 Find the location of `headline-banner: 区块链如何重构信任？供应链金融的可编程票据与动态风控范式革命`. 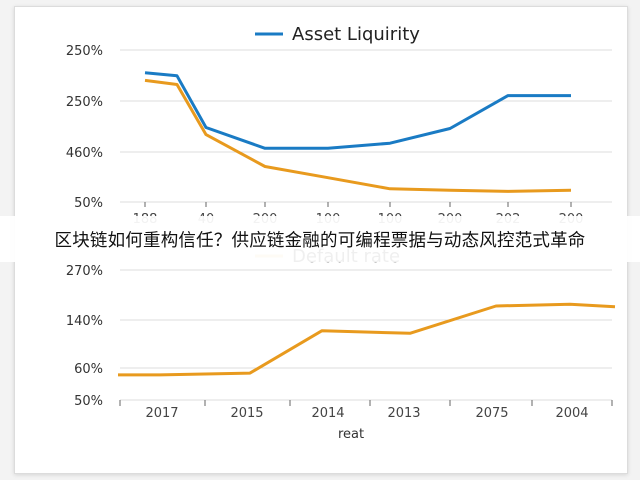

headline-banner: 区块链如何重构信任？供应链金融的可编程票据与动态风控范式革命 is located at coordinates (320, 239).